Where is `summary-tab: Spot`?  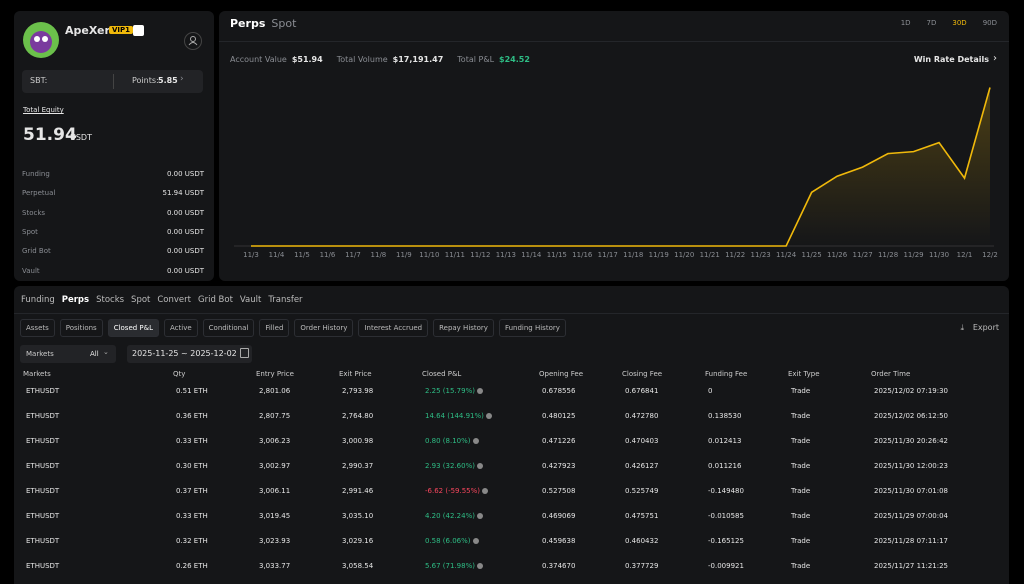 summary-tab: Spot is located at coordinates (284, 23).